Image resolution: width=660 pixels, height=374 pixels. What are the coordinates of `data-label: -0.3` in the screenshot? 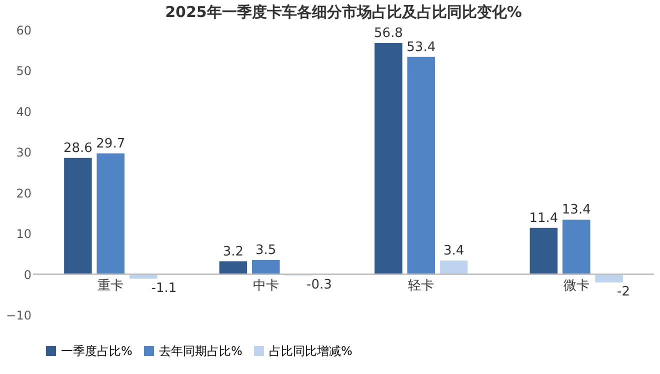 It's located at (319, 285).